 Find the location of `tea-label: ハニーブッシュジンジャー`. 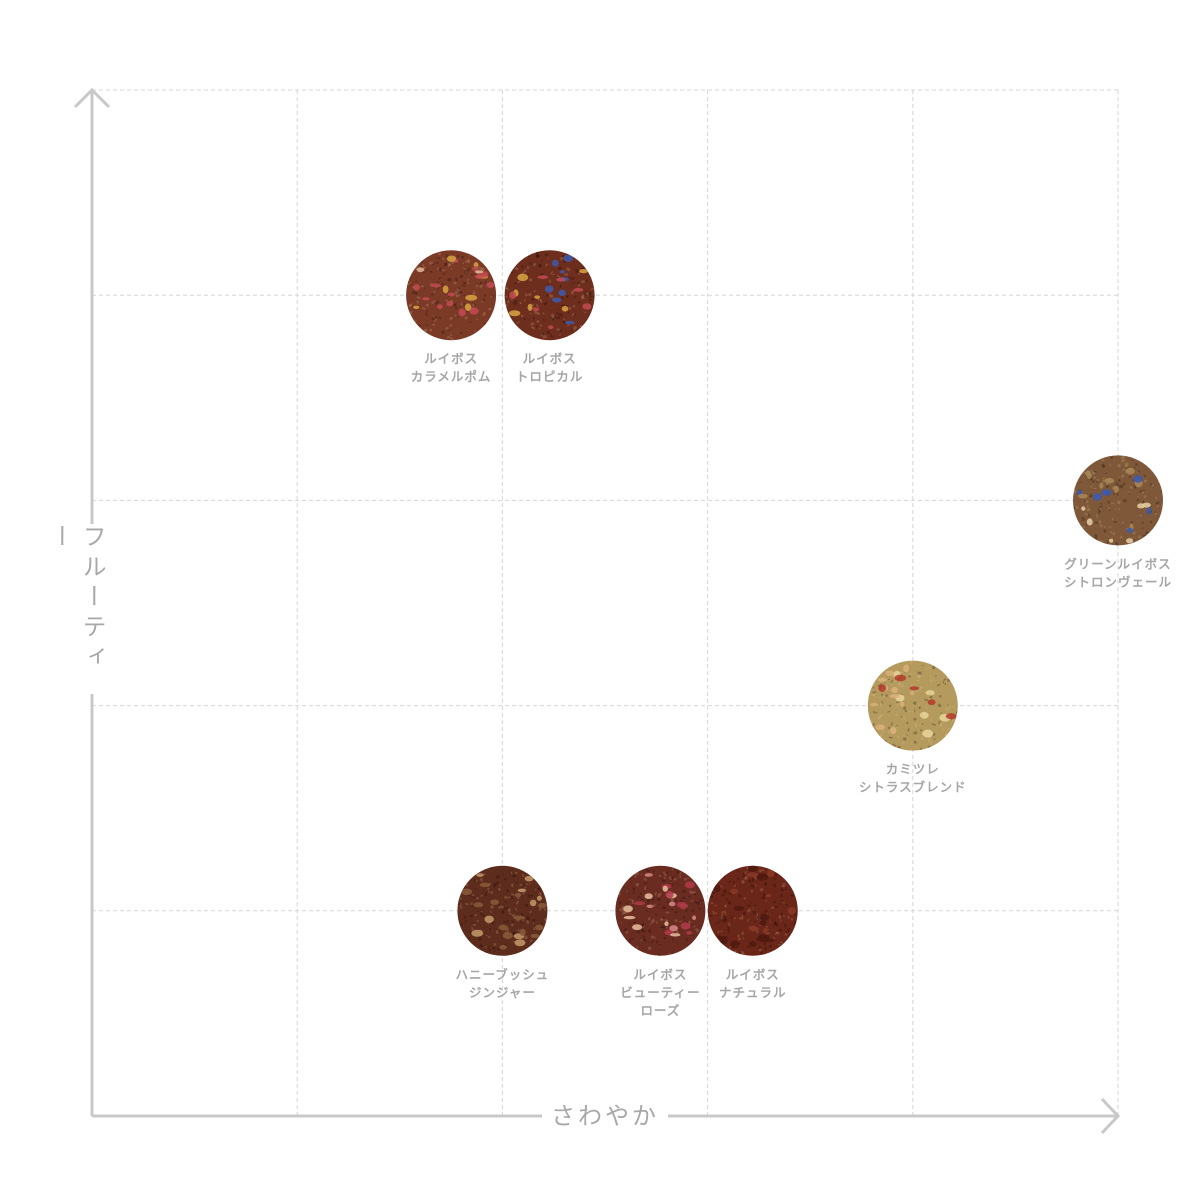

tea-label: ハニーブッシュジンジャー is located at coordinates (503, 983).